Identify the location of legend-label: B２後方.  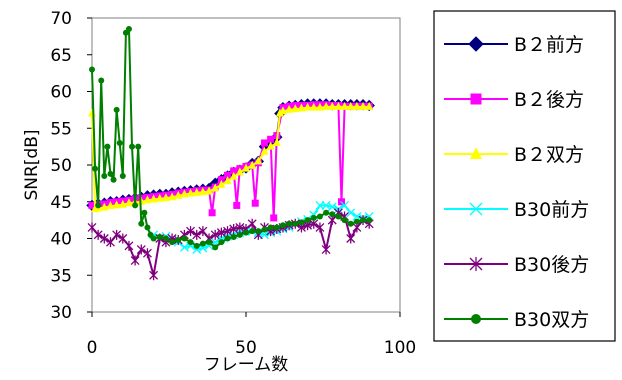
(549, 100).